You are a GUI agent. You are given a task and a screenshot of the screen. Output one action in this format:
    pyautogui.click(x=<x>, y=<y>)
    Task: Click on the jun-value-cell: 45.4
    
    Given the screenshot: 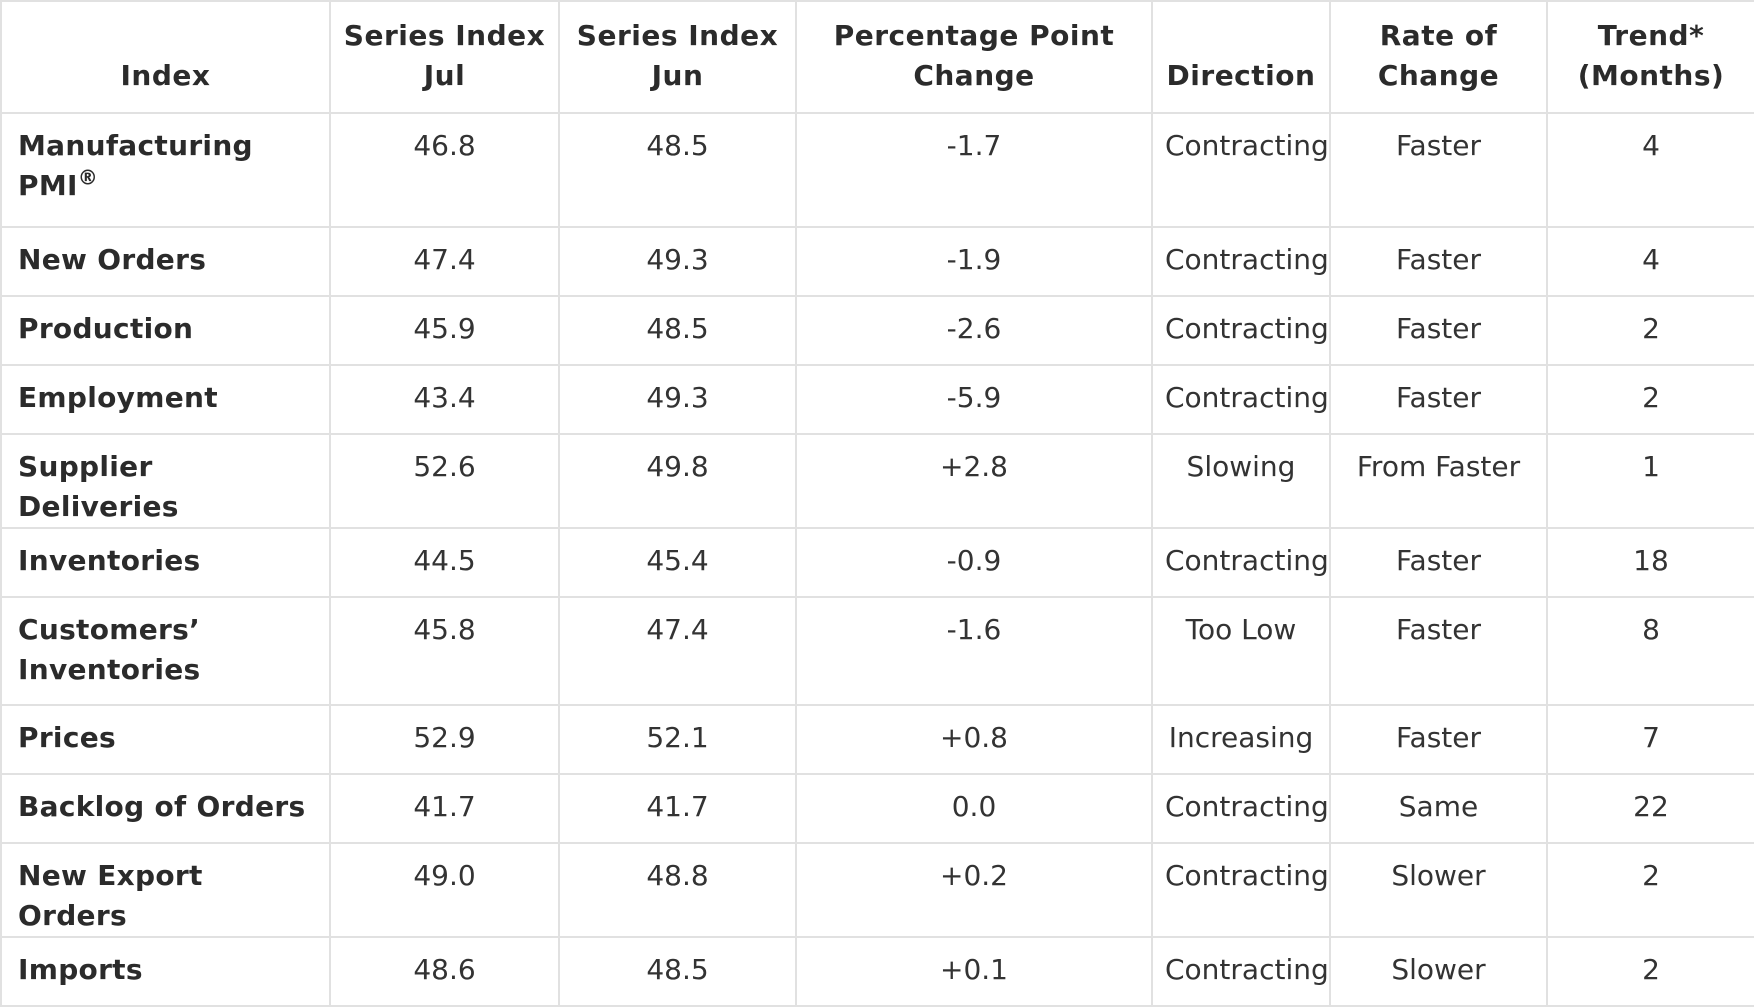 What is the action you would take?
    pyautogui.click(x=677, y=562)
    